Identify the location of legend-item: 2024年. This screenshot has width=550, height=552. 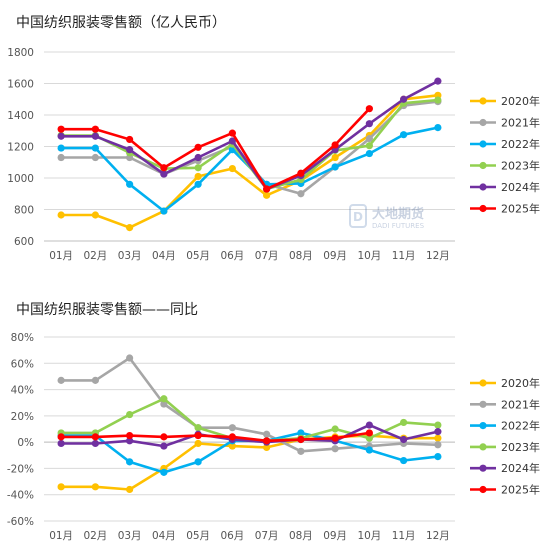
(505, 187).